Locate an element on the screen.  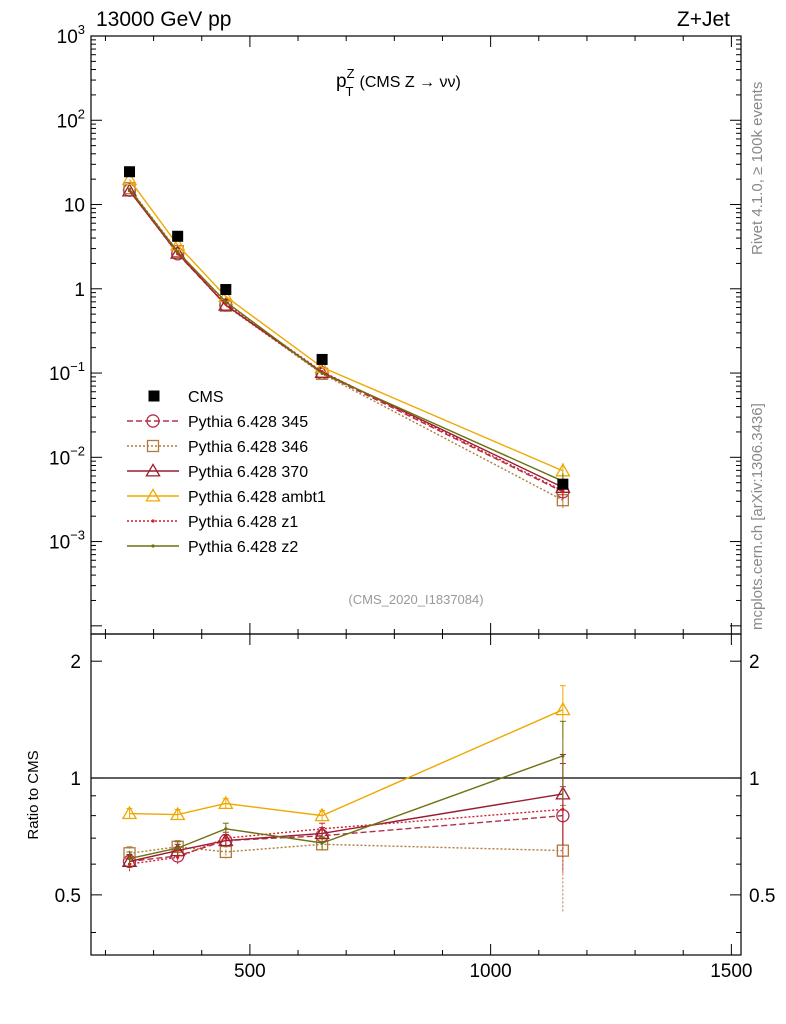
legend-entry-5: Pythia 6.428 z2 is located at coordinates (212, 547).